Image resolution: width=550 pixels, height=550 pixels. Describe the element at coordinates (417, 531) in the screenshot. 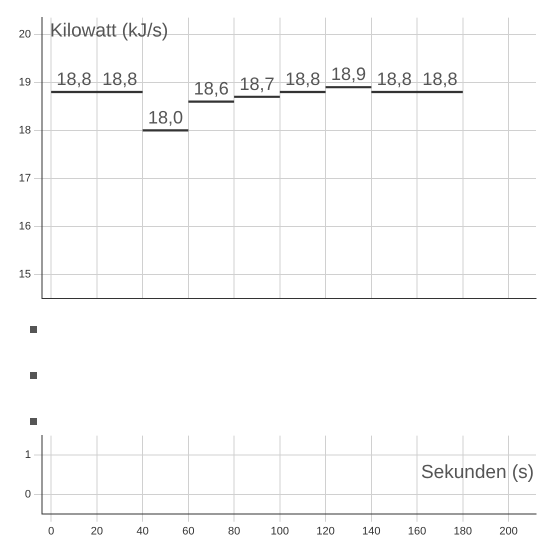

I see `x-tick-label: 160` at that location.